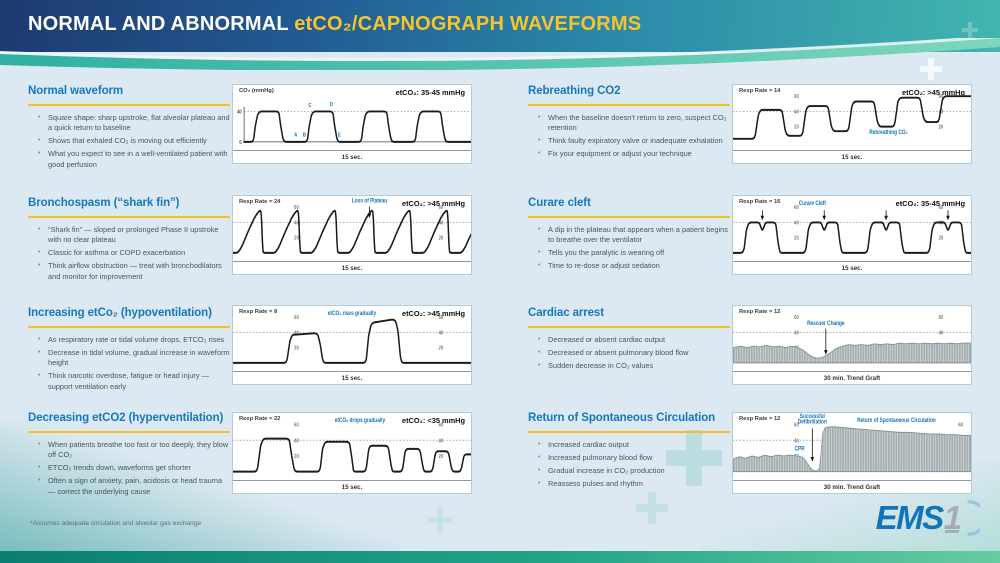  Describe the element at coordinates (369, 201) in the screenshot. I see `svg-text: Loss of Plateau` at that location.